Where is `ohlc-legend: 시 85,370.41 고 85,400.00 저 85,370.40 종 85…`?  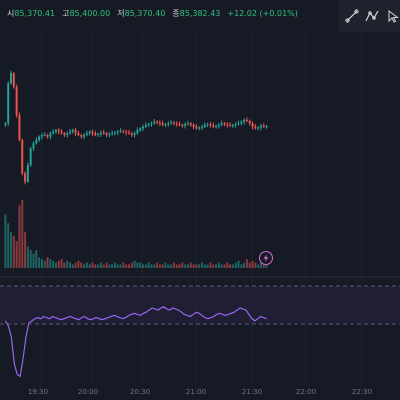
ohlc-legend: 시 85,370.41 고 85,400.00 저 85,370.40 종 85… is located at coordinates (149, 14).